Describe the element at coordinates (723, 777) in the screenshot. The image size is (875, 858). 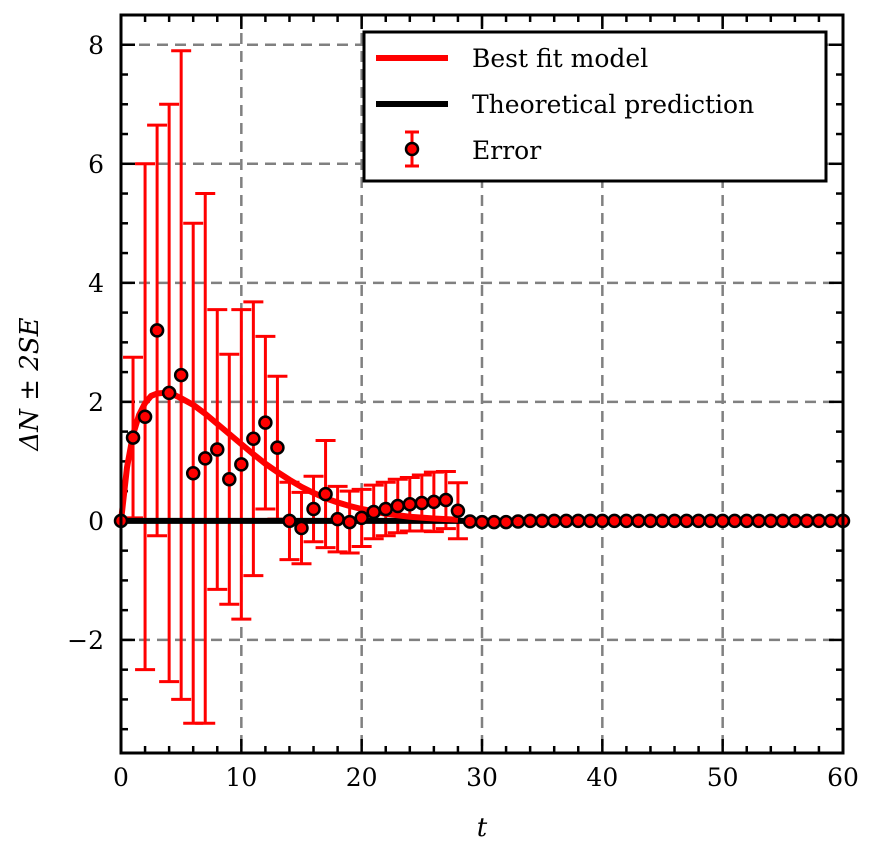
I see `x-tick-label: 50` at that location.